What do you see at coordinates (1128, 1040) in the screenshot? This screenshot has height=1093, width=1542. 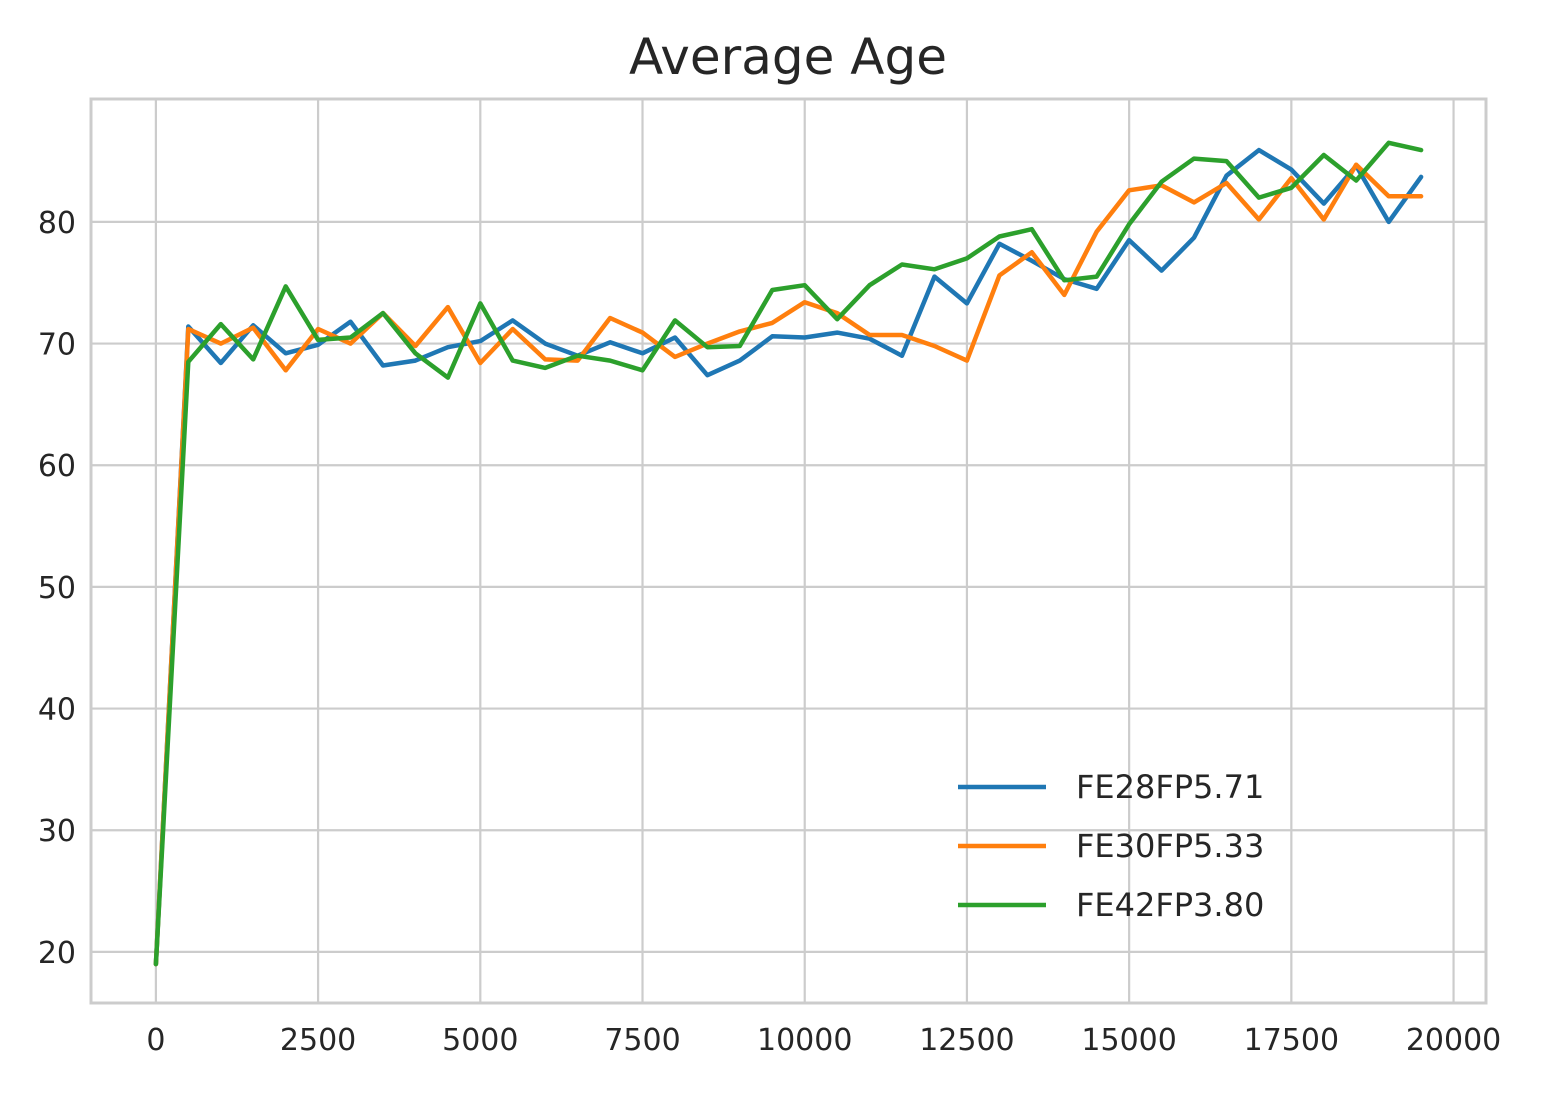 I see `x-tick-label: 15000` at bounding box center [1128, 1040].